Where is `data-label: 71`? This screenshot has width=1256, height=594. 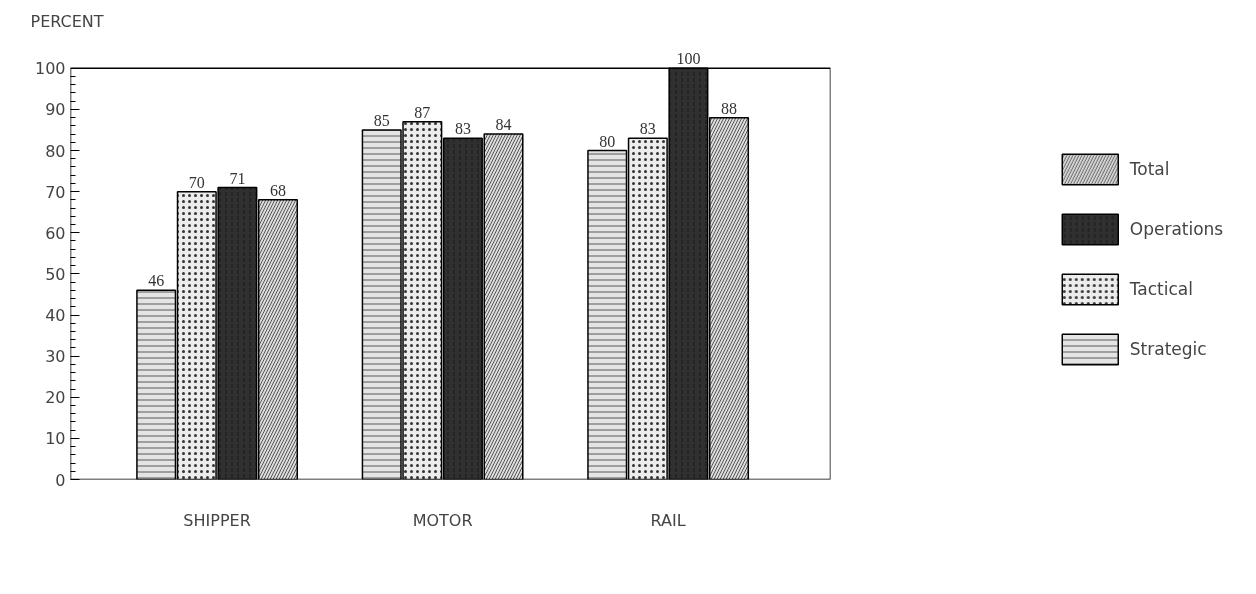
data-label: 71 is located at coordinates (237, 178).